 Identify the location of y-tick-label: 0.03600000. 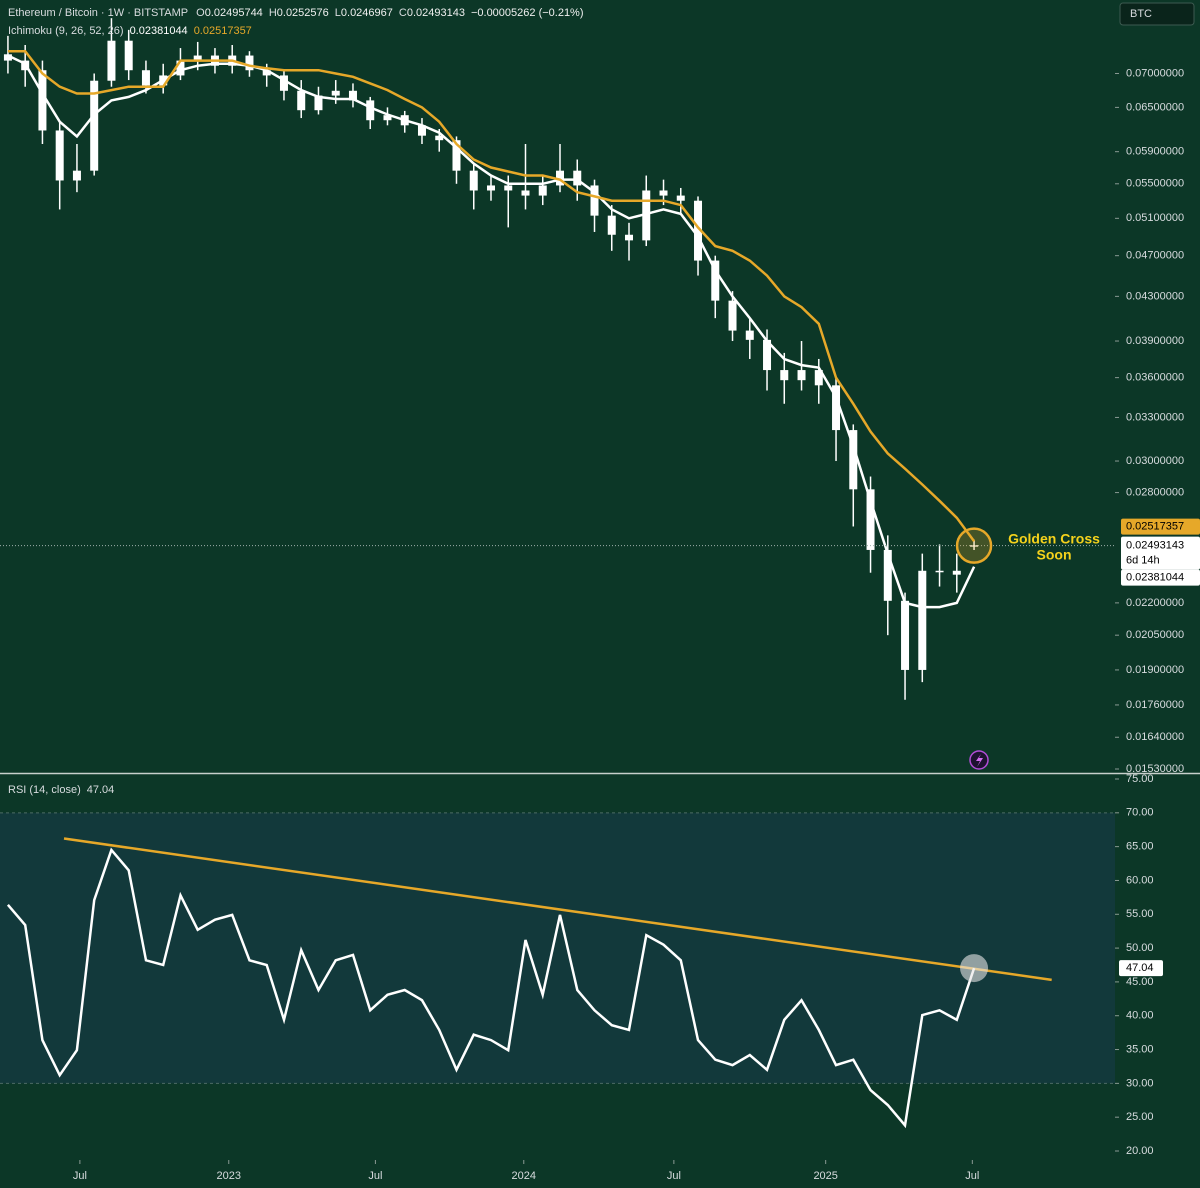
(1155, 378).